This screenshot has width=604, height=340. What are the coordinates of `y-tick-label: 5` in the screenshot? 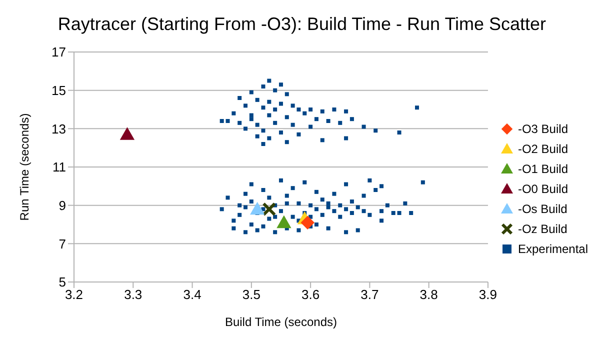 It's located at (62, 282).